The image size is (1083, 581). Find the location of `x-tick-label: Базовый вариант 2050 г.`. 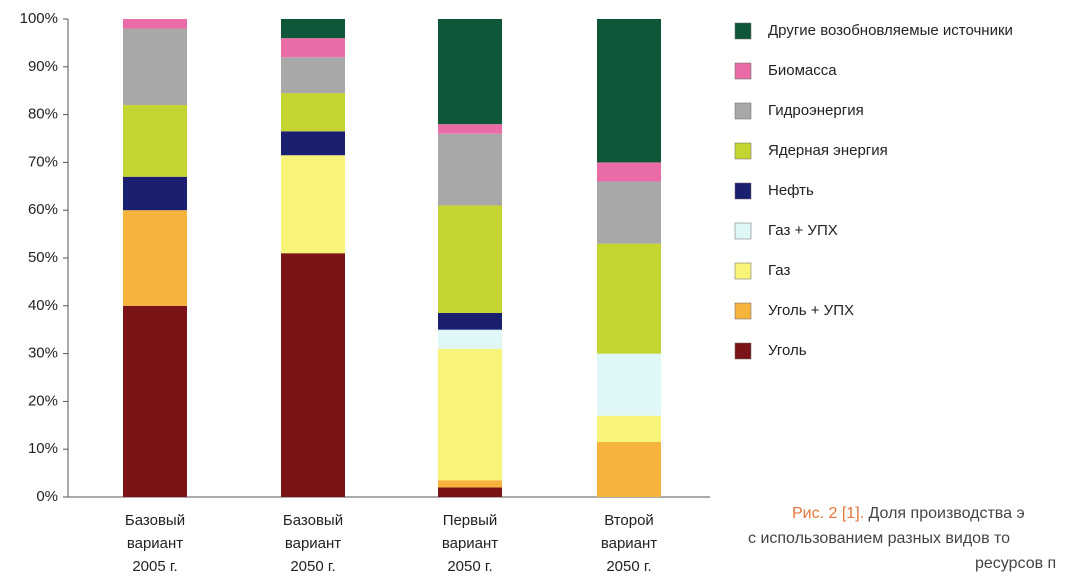

x-tick-label: Базовый вариант 2050 г. is located at coordinates (313, 543).